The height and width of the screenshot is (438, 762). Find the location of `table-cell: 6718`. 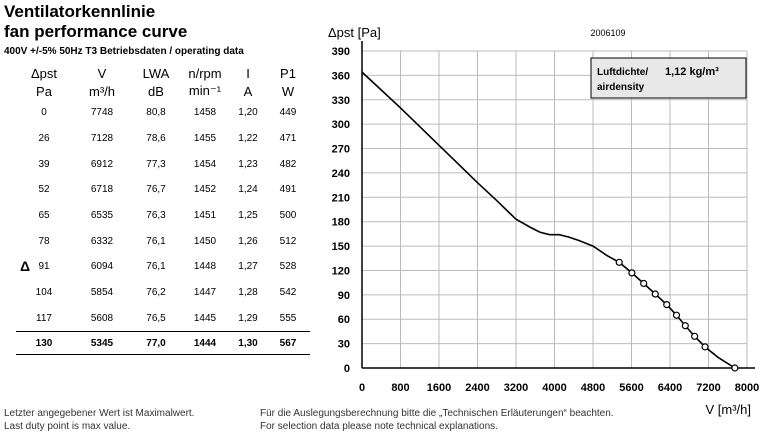

table-cell: 6718 is located at coordinates (102, 190).